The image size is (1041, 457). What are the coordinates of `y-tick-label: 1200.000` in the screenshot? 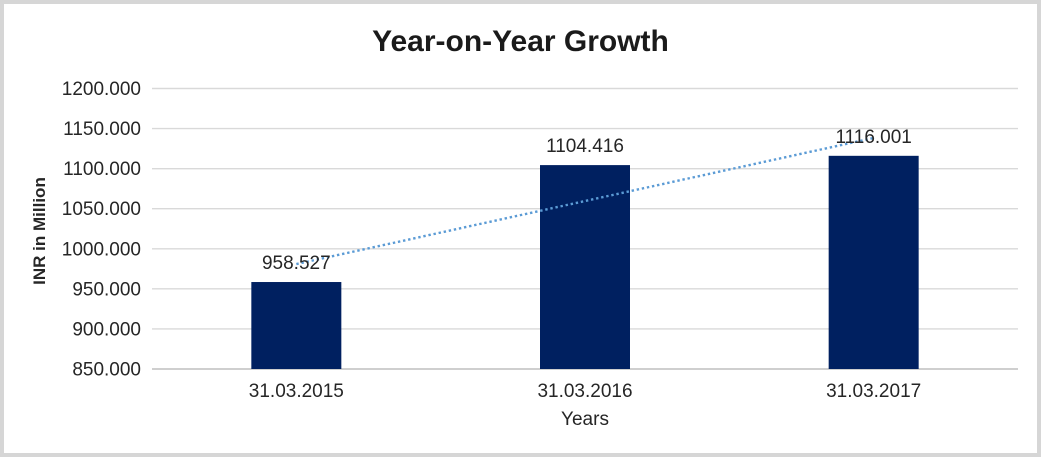 It's located at (101, 89).